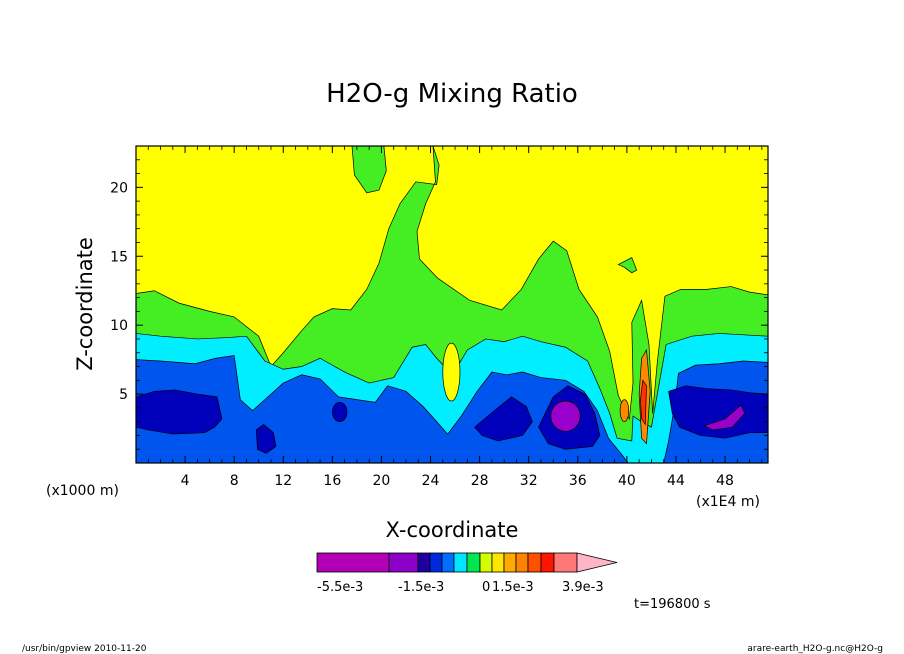 The image size is (904, 654). Describe the element at coordinates (84, 649) in the screenshot. I see `footer-left: /usr/bin/gpview 2010-11-20` at that location.